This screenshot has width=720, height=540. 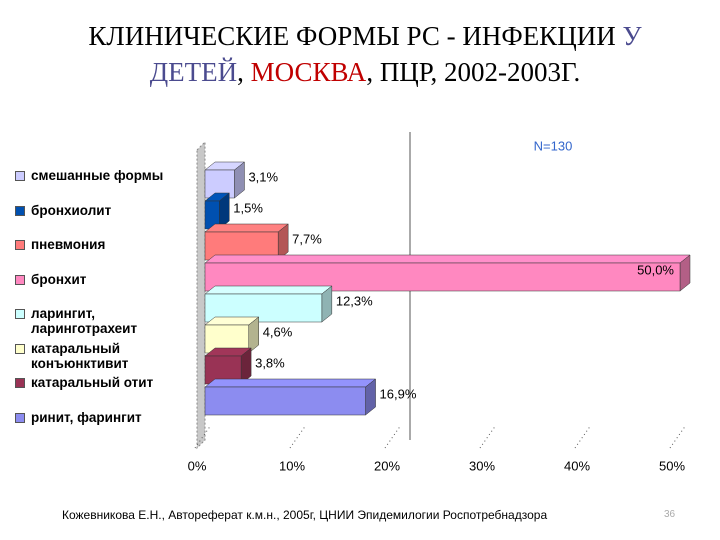 I want to click on value-label: 4,6%, so click(x=278, y=331).